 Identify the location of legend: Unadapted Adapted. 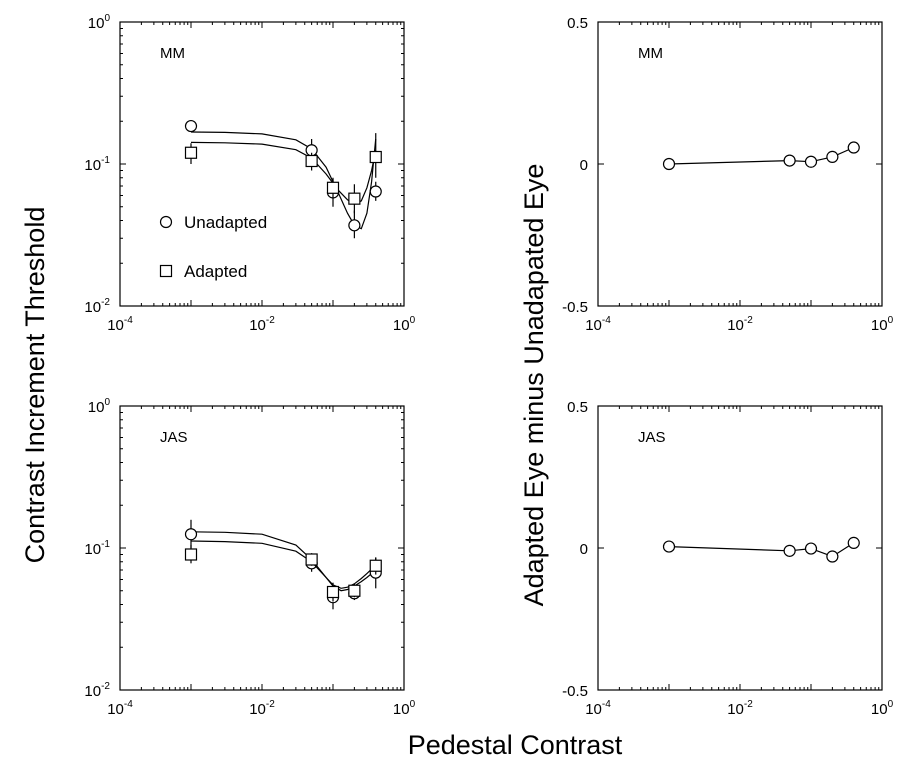
(213, 247).